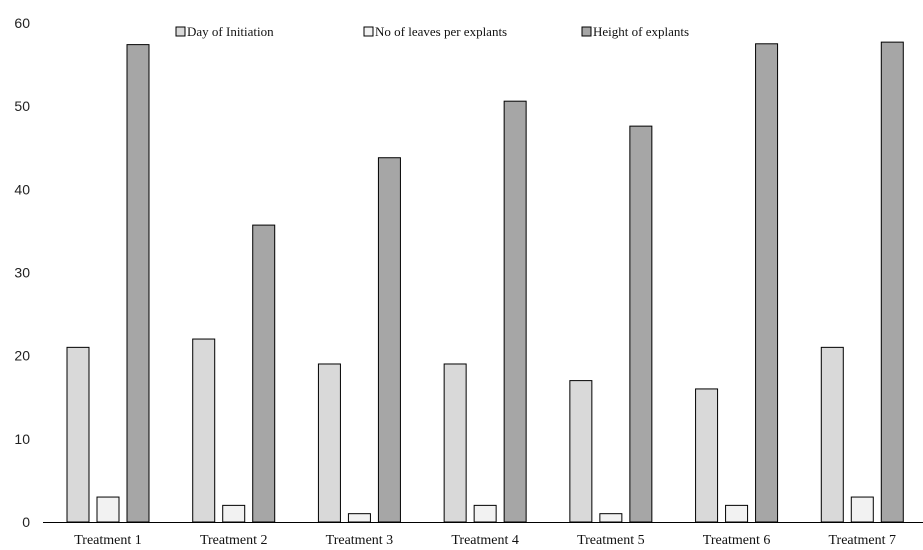 Image resolution: width=923 pixels, height=550 pixels. Describe the element at coordinates (22, 189) in the screenshot. I see `y-tick-label: 40` at that location.